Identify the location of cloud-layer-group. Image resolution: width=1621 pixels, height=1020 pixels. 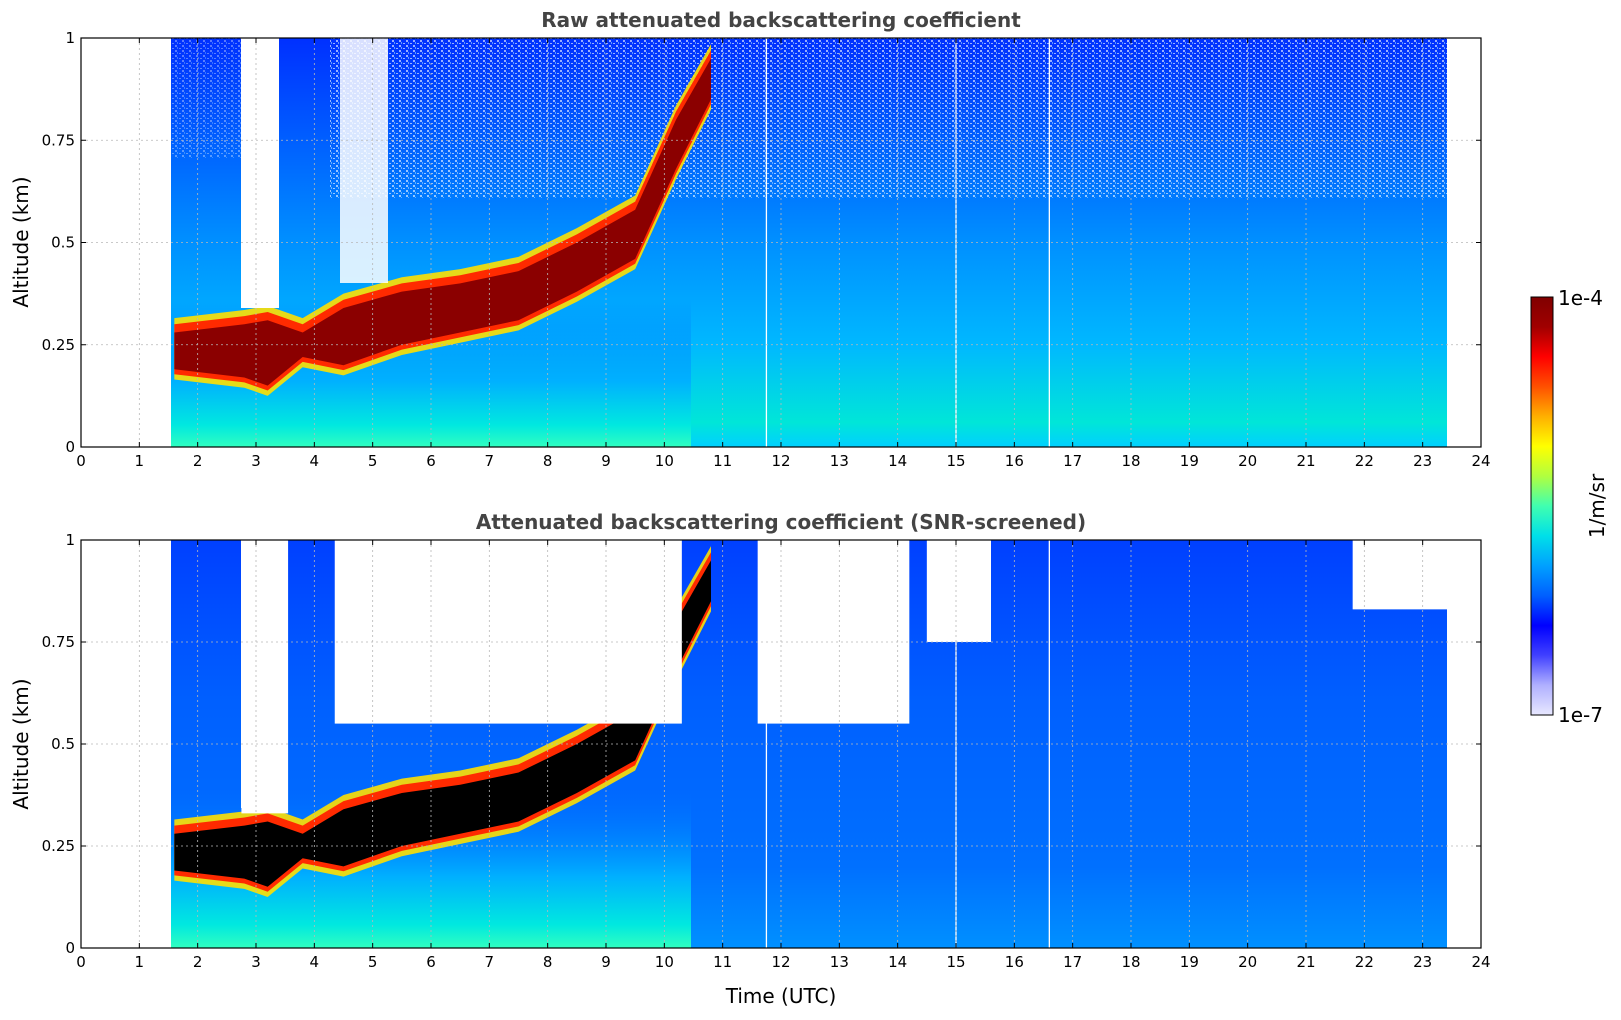
(443, 220).